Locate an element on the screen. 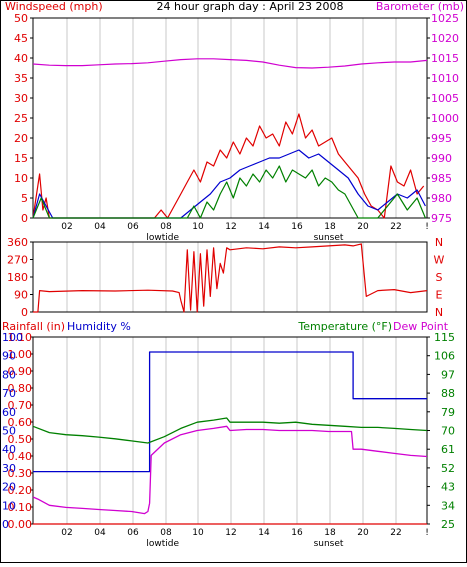  windspeed-axis-title: Windspeed (mph) is located at coordinates (54, 6).